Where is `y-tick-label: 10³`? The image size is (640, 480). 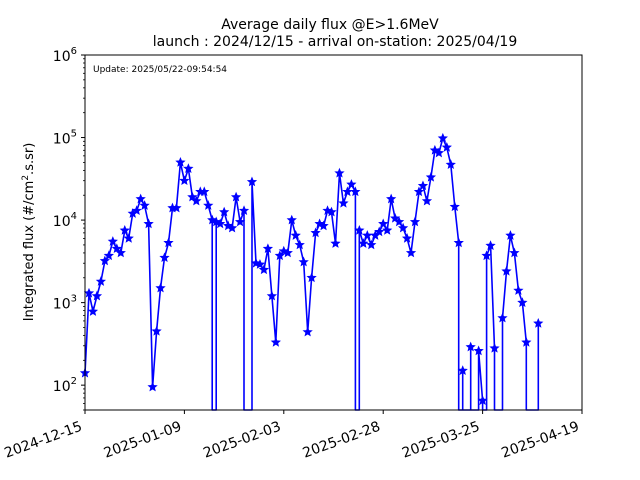
y-tick-label: 10³ is located at coordinates (65, 303).